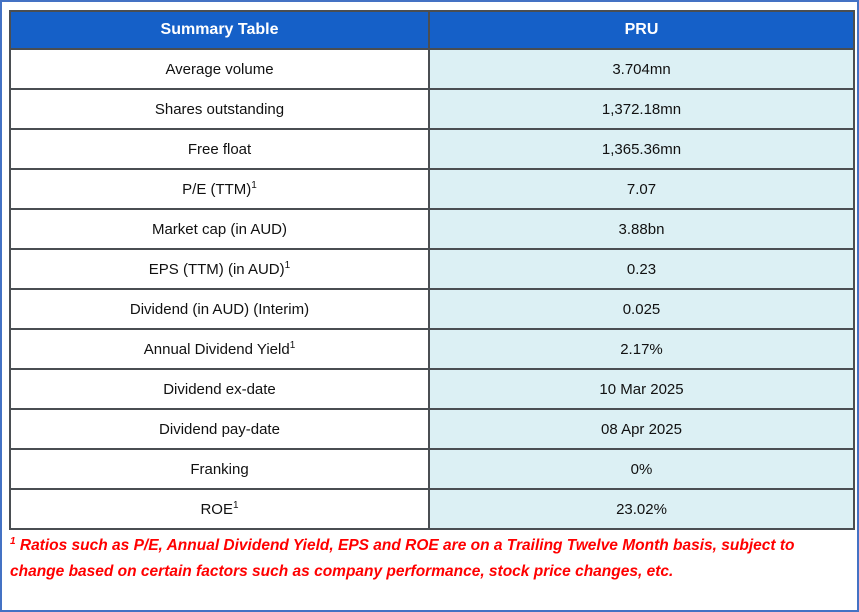  Describe the element at coordinates (641, 189) in the screenshot. I see `row-value: 7.07` at that location.